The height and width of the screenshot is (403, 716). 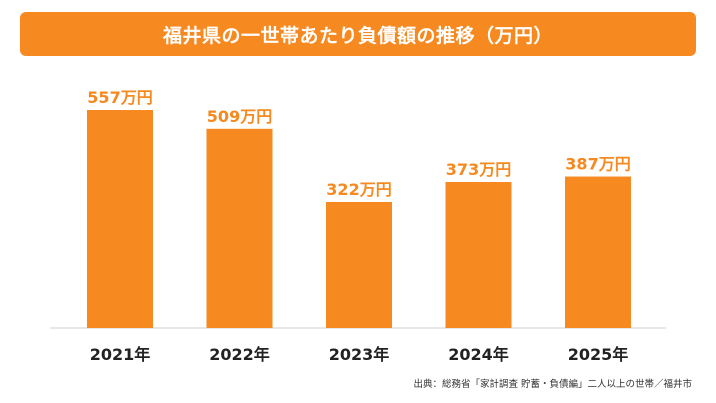 I want to click on x-tick-label-3: 2024年, so click(x=478, y=354).